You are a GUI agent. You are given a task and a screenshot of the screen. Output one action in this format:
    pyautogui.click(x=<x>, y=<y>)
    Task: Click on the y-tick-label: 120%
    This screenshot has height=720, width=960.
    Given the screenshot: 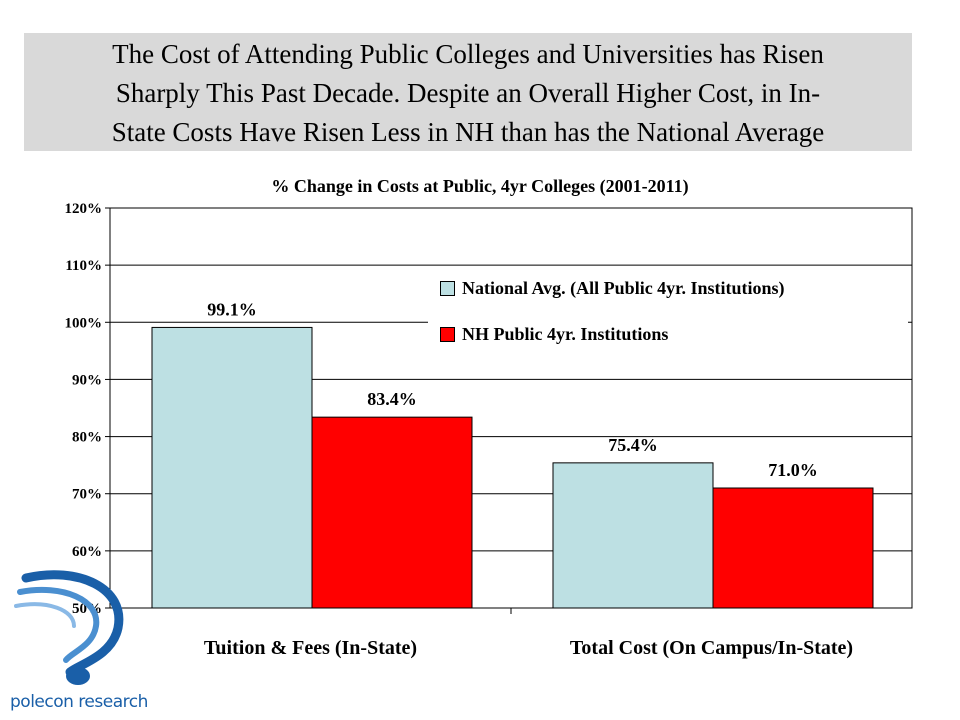 What is the action you would take?
    pyautogui.click(x=84, y=209)
    